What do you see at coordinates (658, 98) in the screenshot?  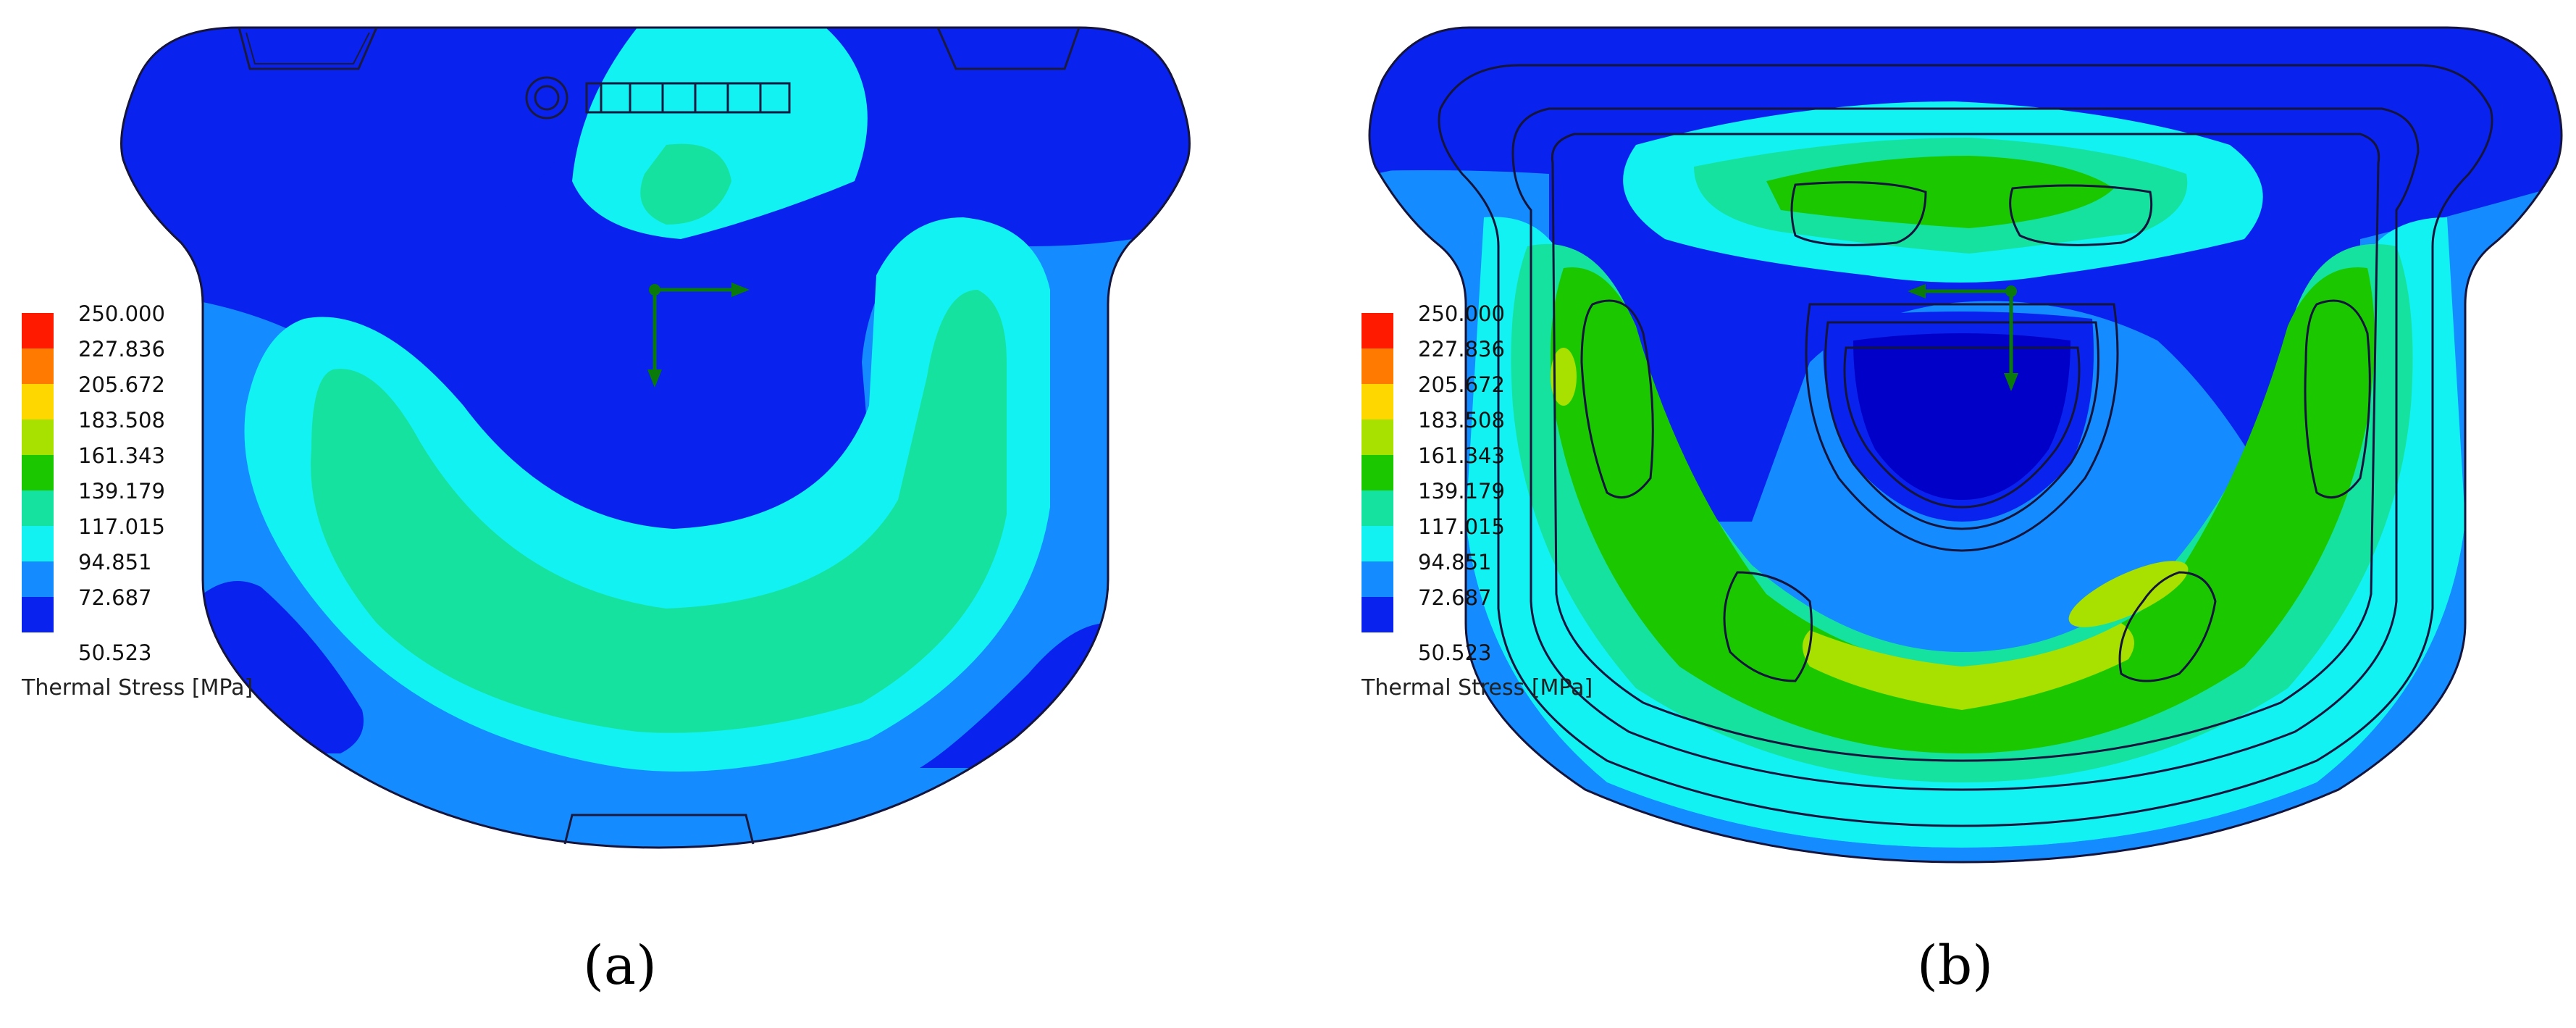 I see `embossed-logo` at bounding box center [658, 98].